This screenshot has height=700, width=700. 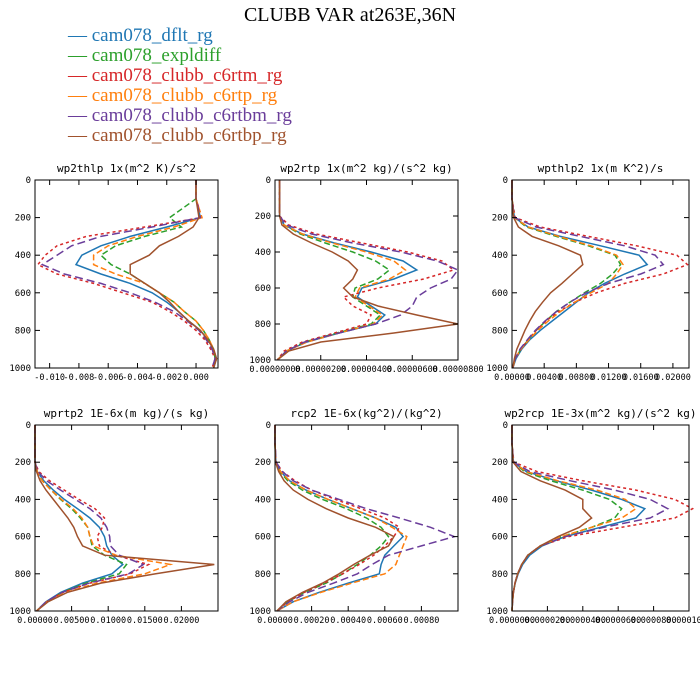 I want to click on x-tick-label: 0.00000400, so click(x=366, y=370).